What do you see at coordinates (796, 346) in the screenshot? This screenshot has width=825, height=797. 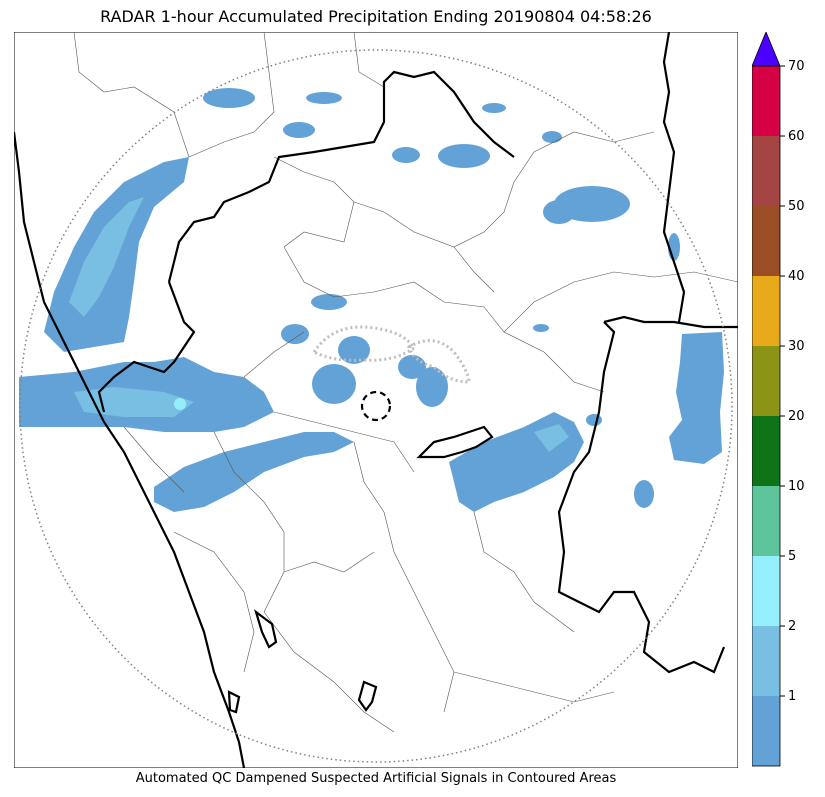 I see `colorbar-tick-label: 30` at bounding box center [796, 346].